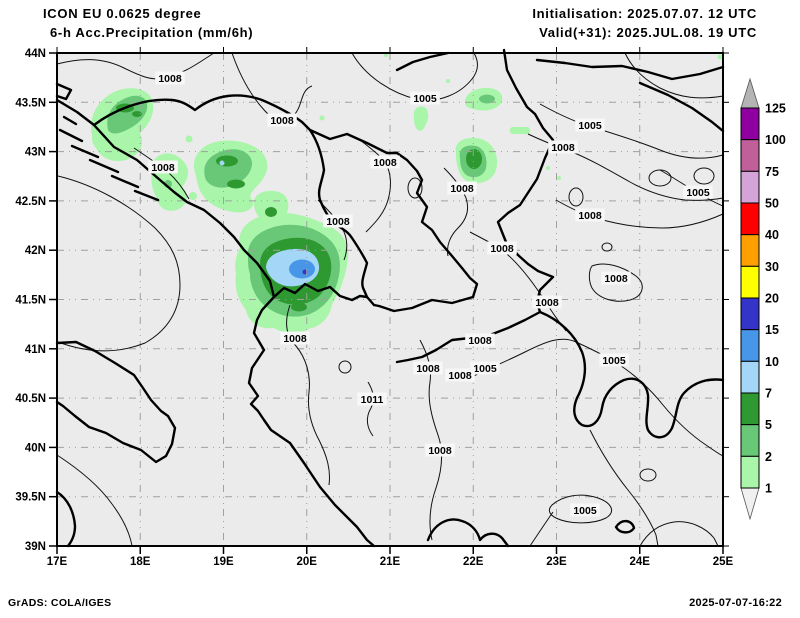 This screenshot has width=800, height=618. I want to click on lat-label: 42N, so click(35, 251).